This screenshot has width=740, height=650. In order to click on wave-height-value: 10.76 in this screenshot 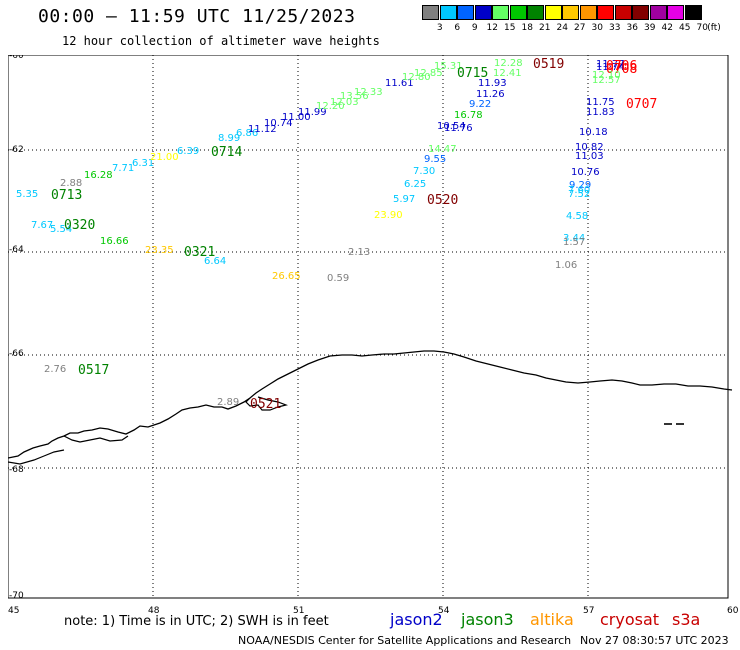, I will do `click(585, 172)`.